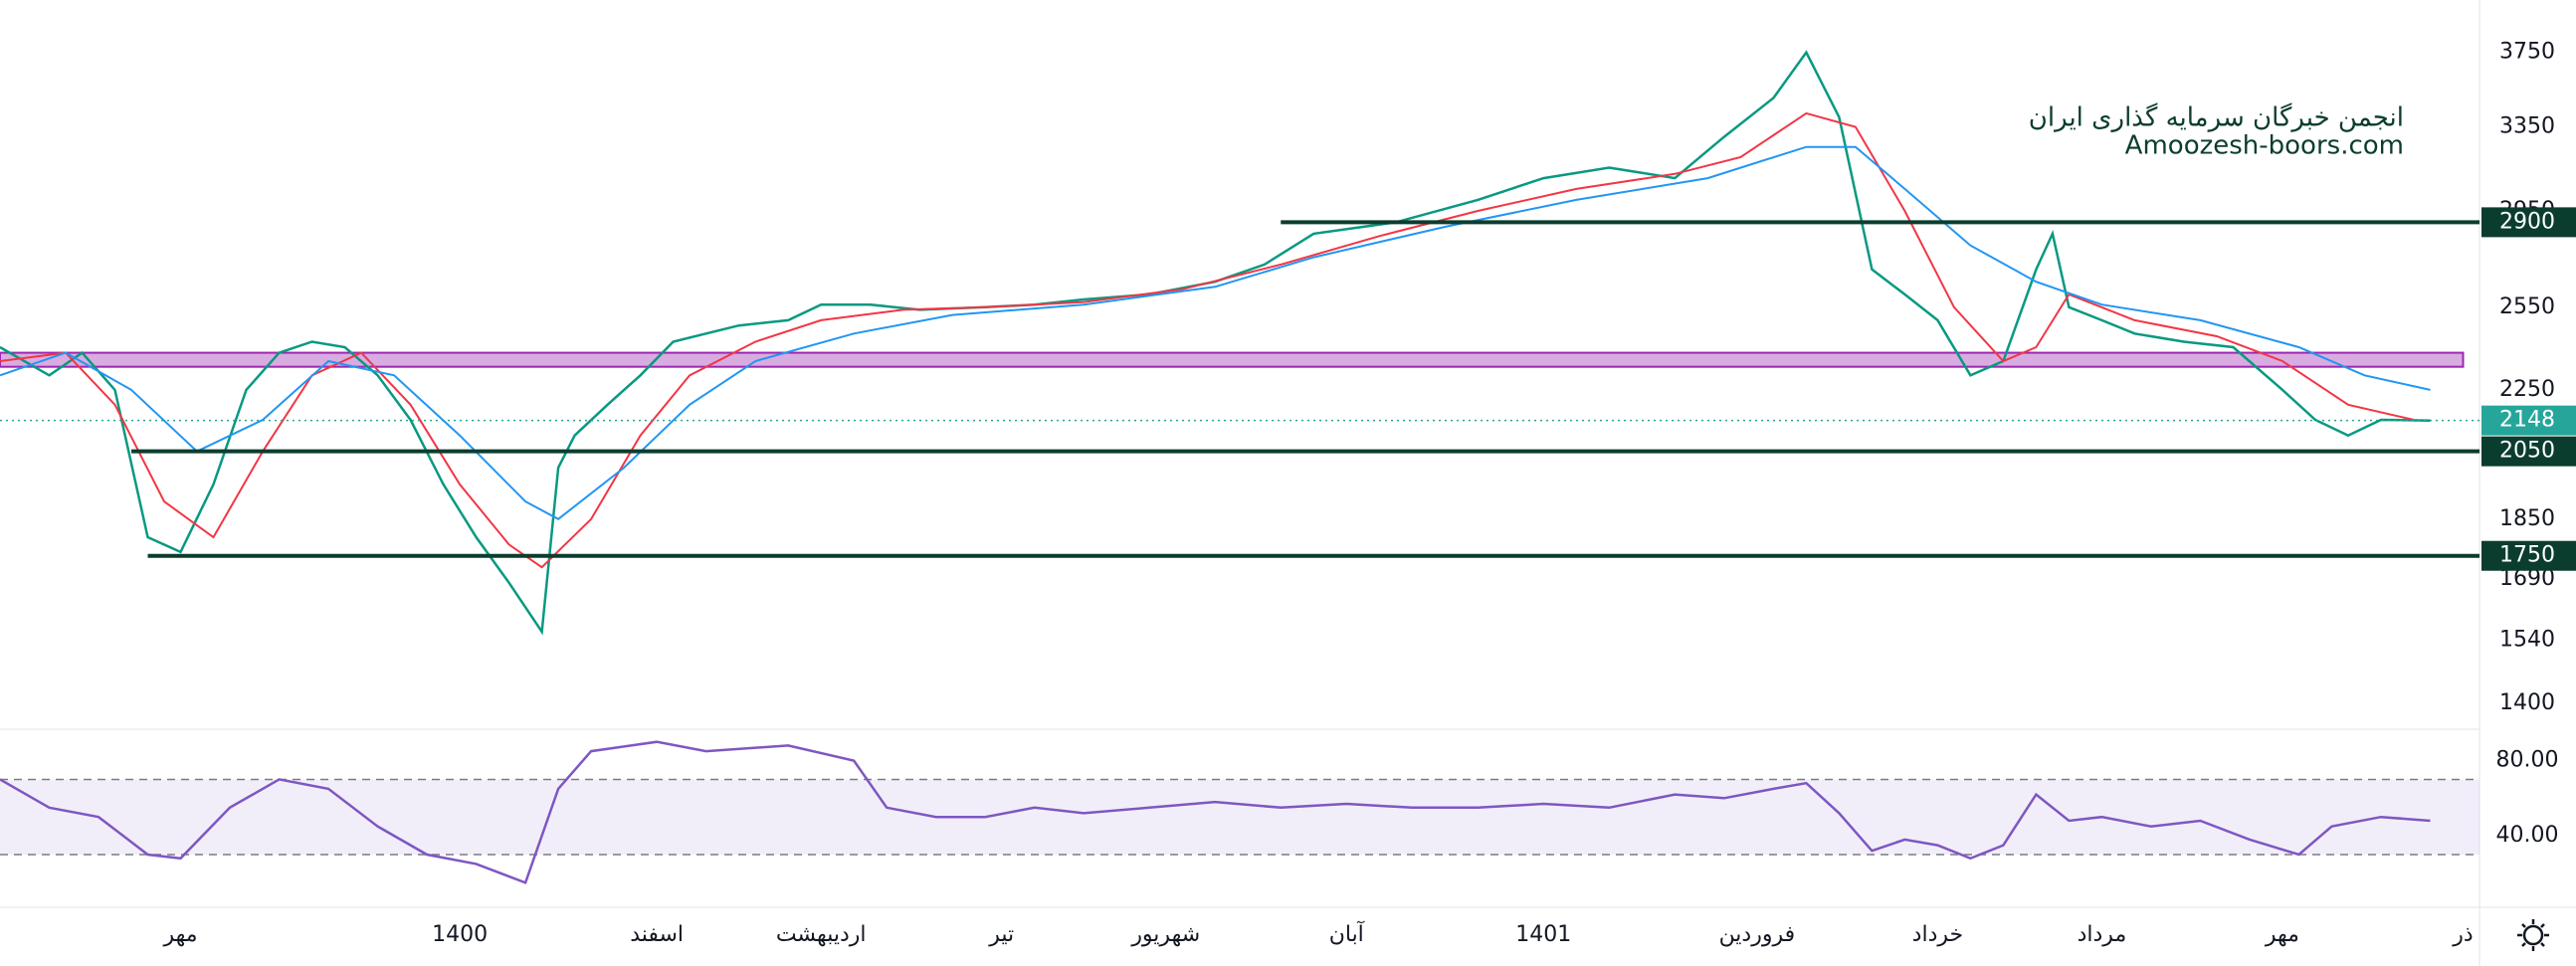 The width and height of the screenshot is (2576, 966). What do you see at coordinates (2528, 835) in the screenshot?
I see `y-tick-label: 40.00` at bounding box center [2528, 835].